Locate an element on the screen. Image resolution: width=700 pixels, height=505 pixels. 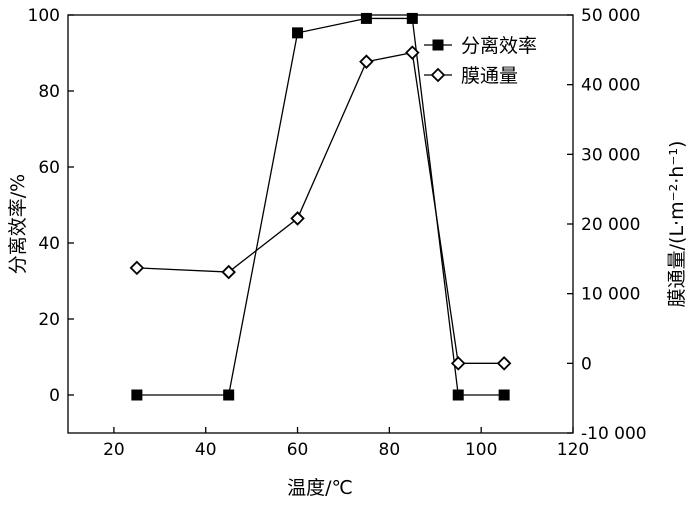
x-axis-title: 温度/℃ is located at coordinates (320, 488).